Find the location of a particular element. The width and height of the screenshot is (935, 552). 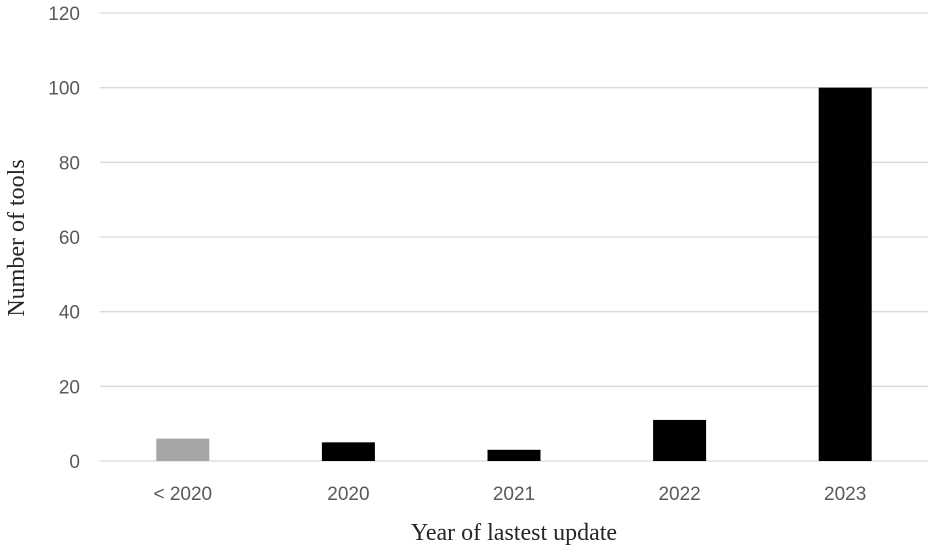

y-tick-label: 20 is located at coordinates (69, 387).